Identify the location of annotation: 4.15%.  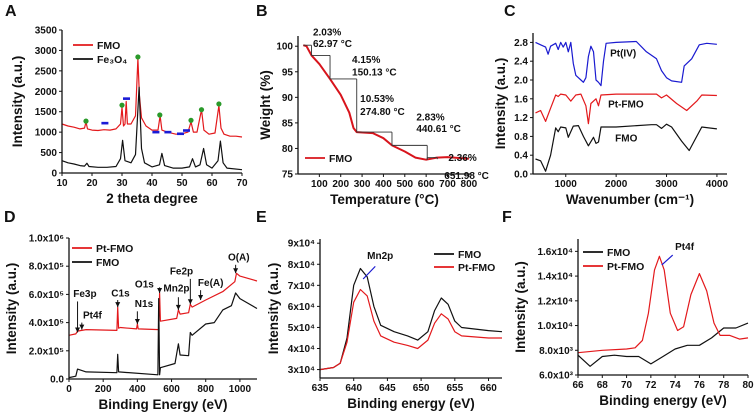
(366, 60).